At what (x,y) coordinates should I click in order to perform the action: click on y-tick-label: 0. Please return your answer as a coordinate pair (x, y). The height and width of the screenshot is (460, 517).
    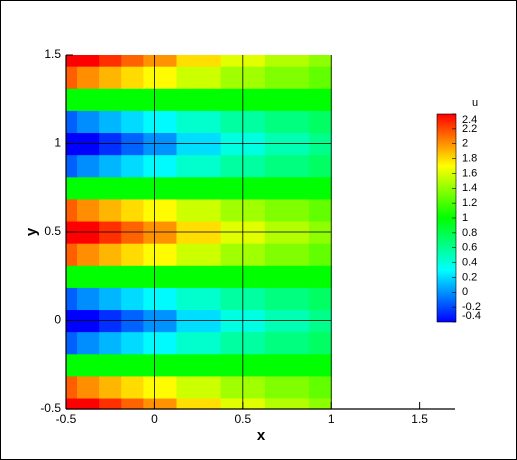
    Looking at the image, I should click on (57, 320).